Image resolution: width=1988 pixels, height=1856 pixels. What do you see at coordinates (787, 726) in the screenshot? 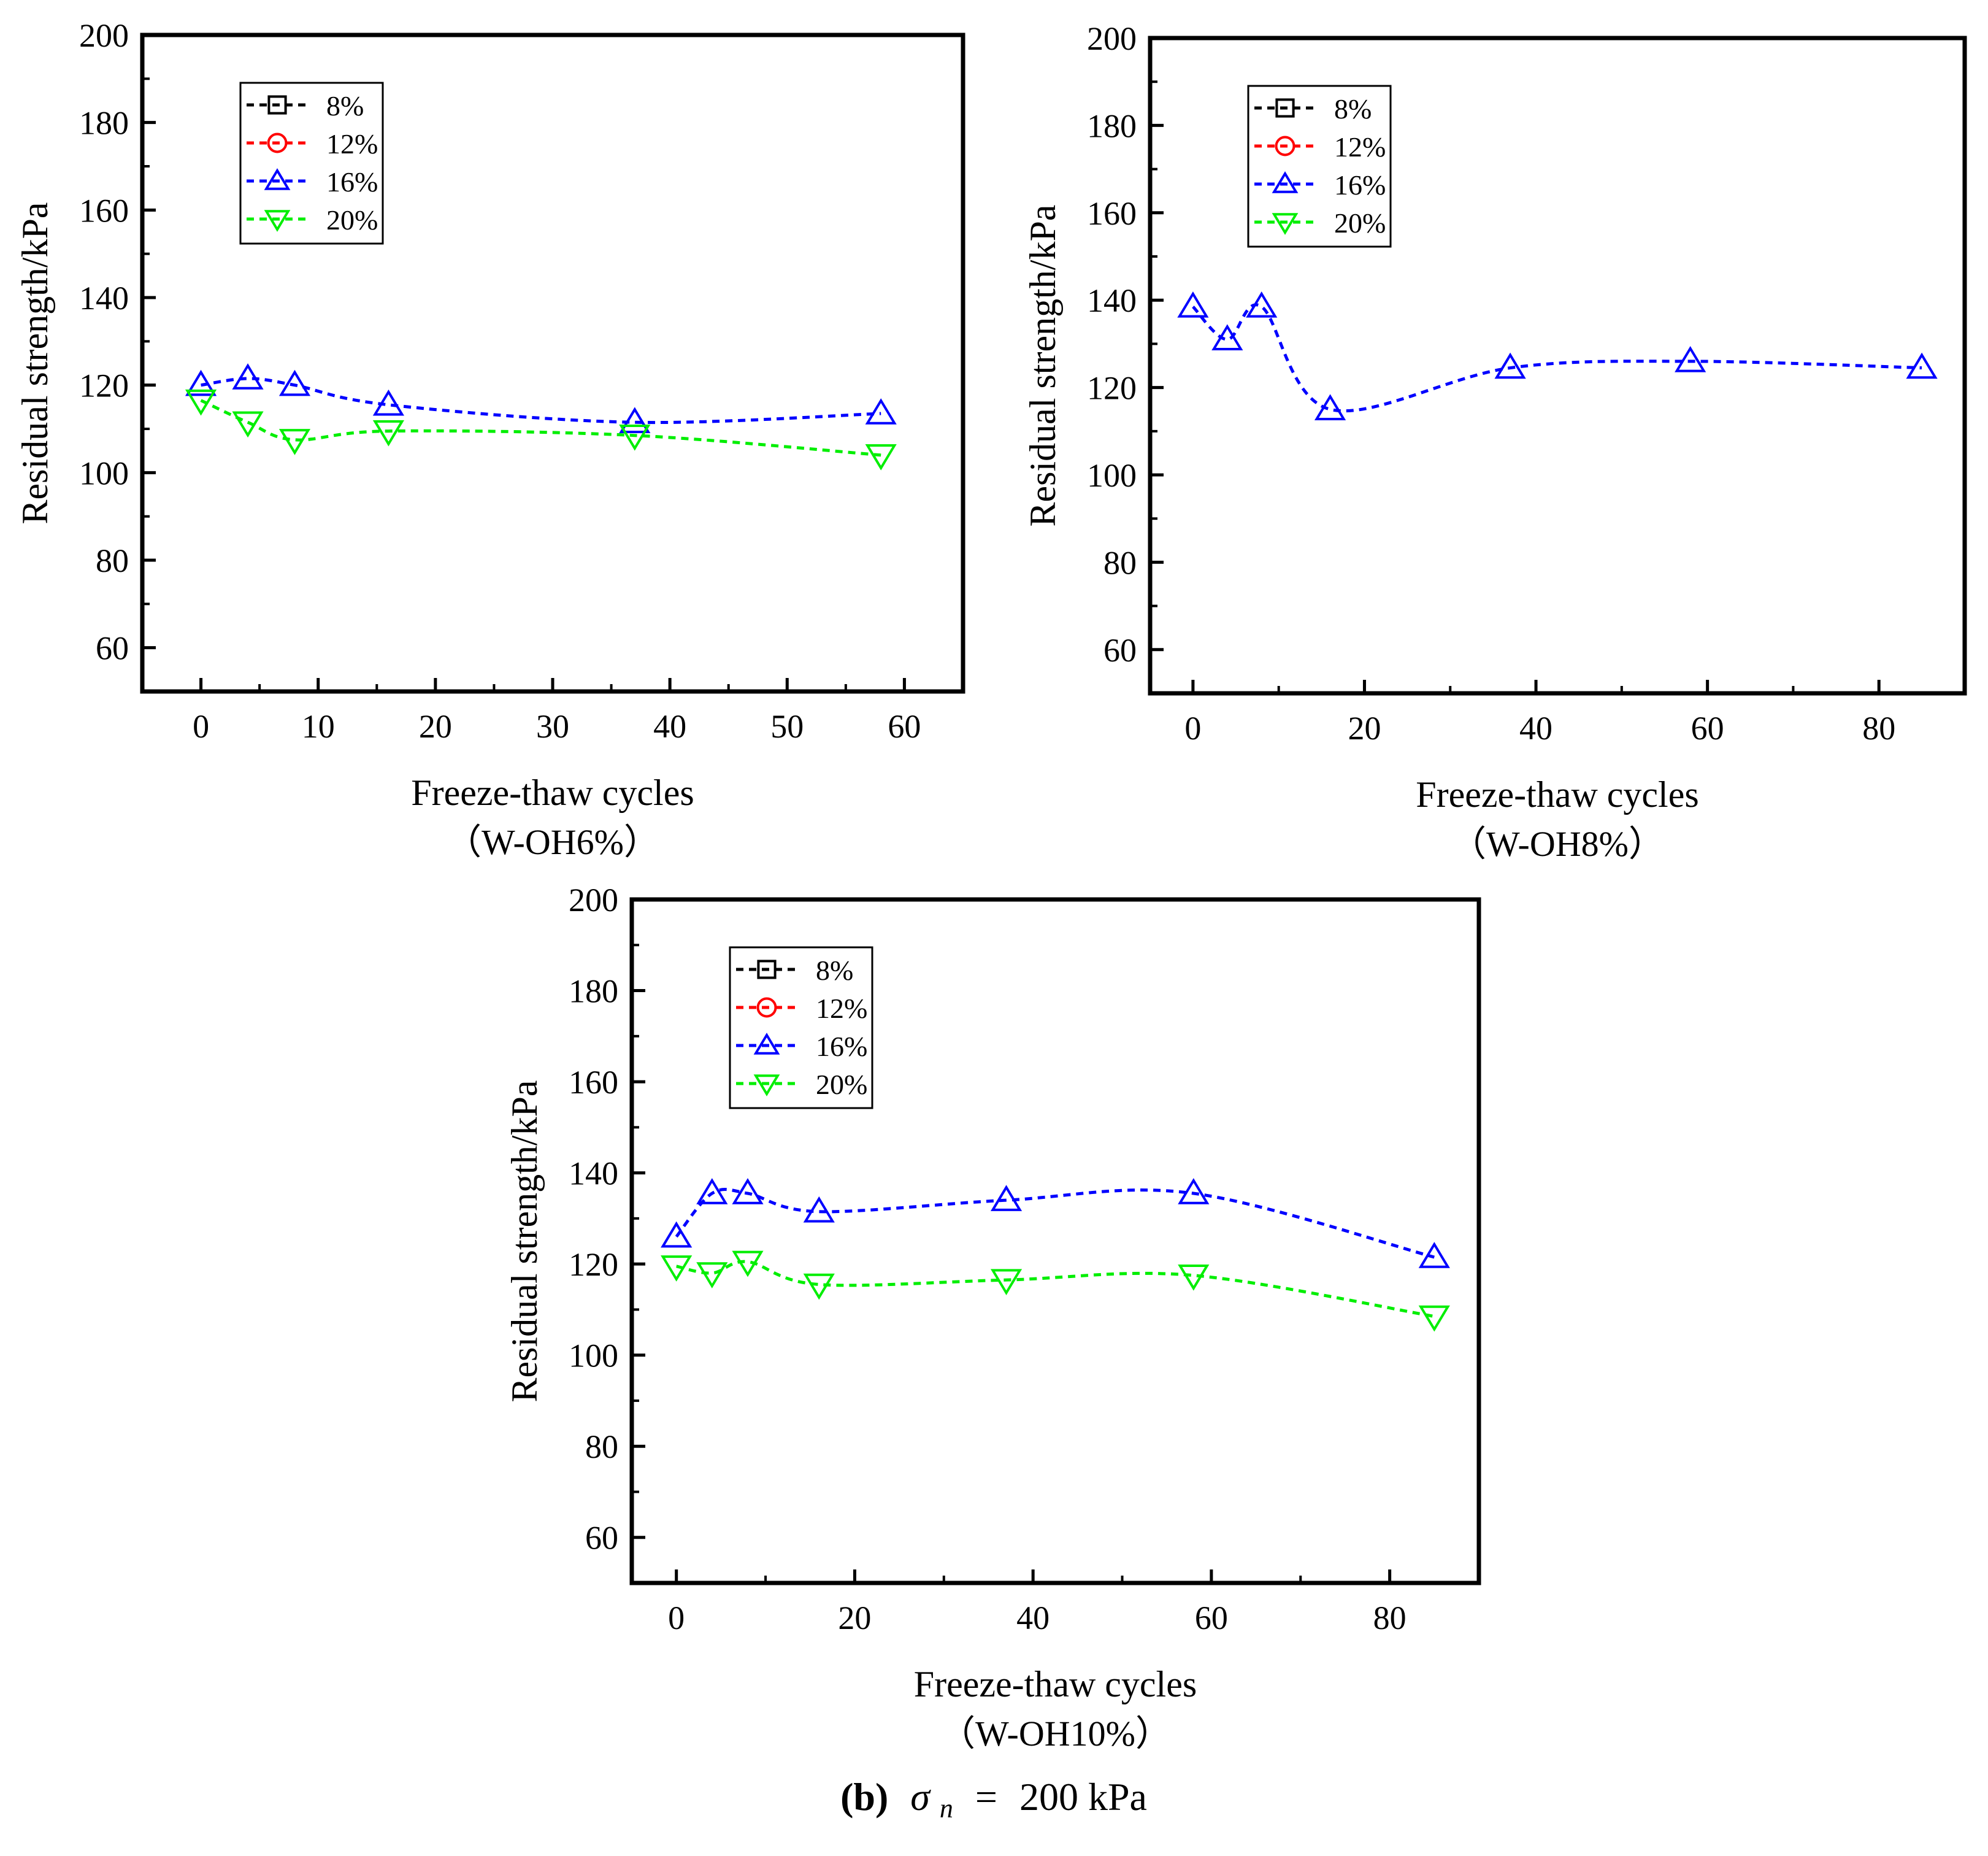
I see `x-tick-label: 50` at bounding box center [787, 726].